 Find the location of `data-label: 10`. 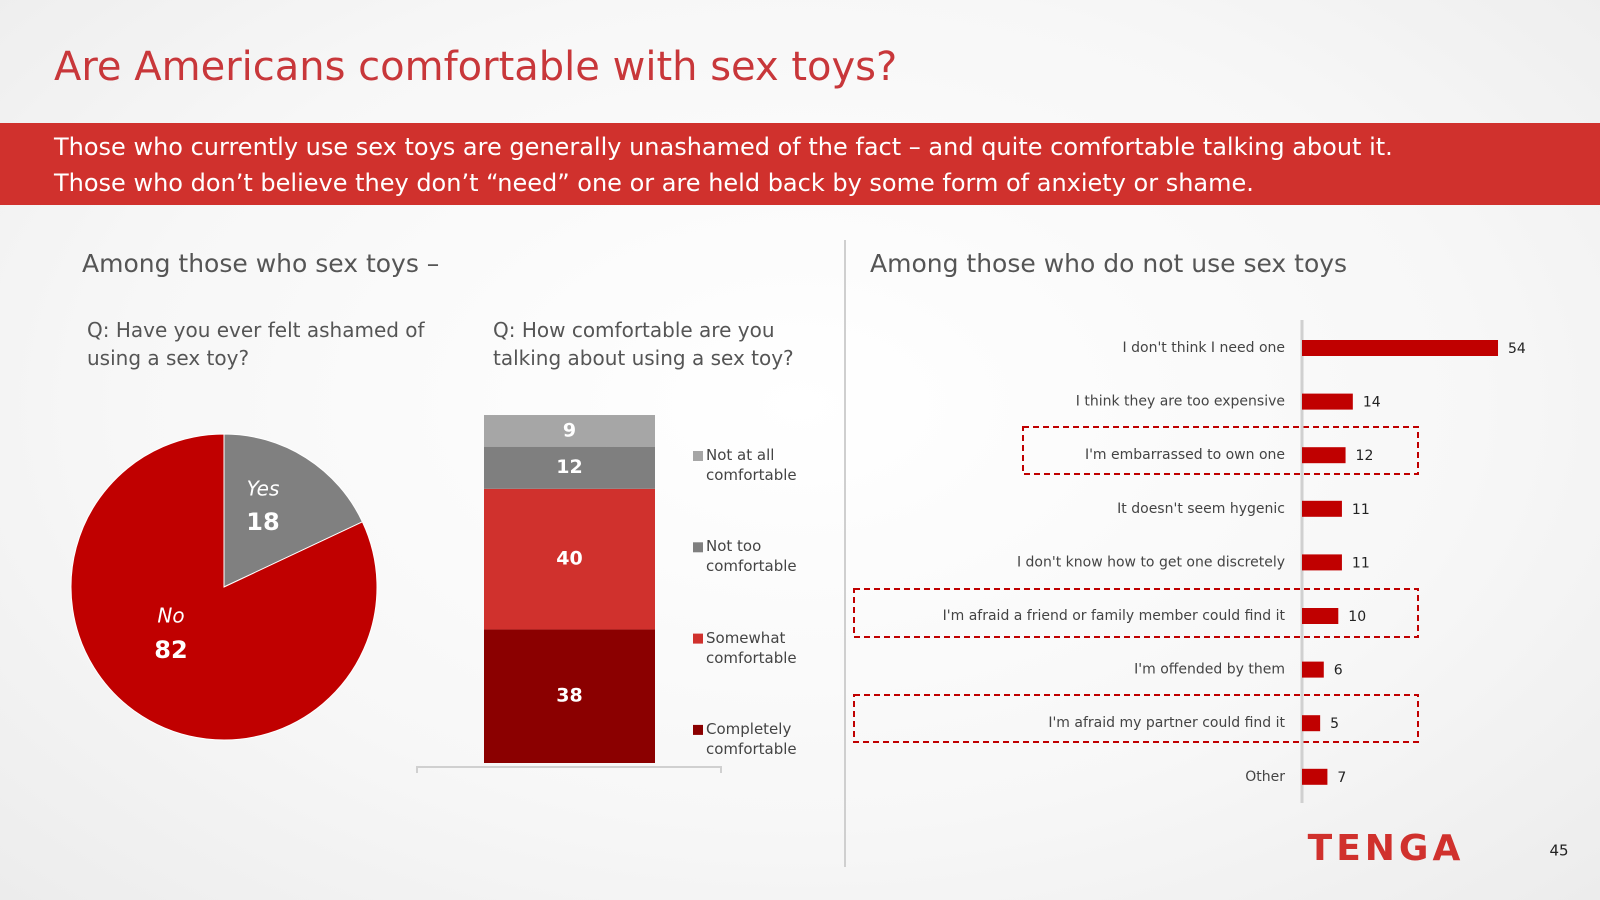

data-label: 10 is located at coordinates (1357, 617).